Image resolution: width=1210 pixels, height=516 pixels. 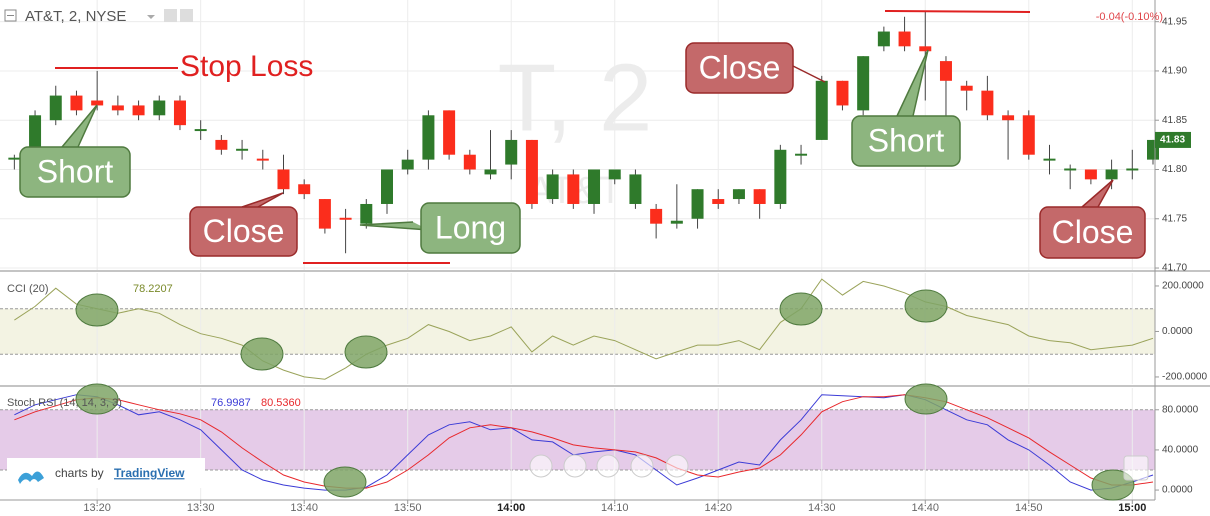 What do you see at coordinates (926, 508) in the screenshot?
I see `x-tick-label: 14:40` at bounding box center [926, 508].